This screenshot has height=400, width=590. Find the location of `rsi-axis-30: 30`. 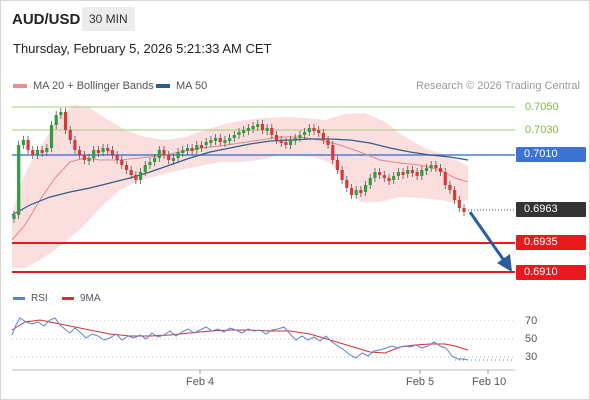

rsi-axis-30: 30 is located at coordinates (531, 357).